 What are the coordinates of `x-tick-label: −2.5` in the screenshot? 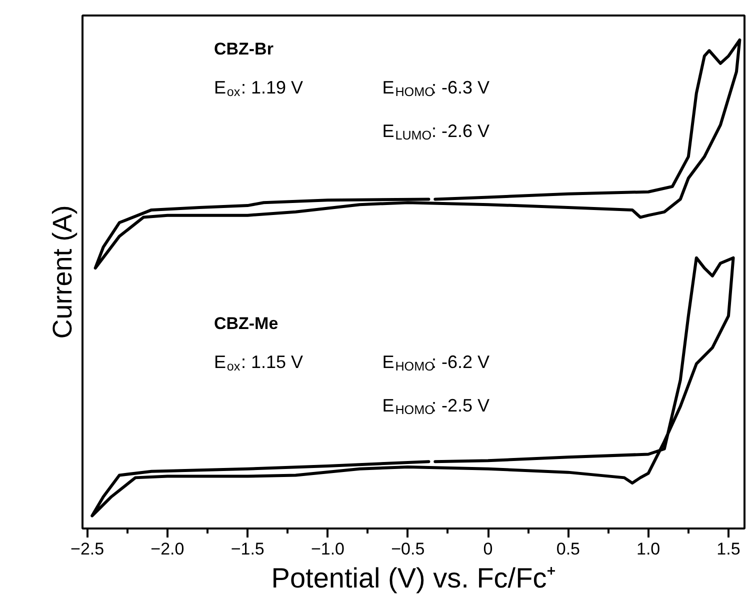 It's located at (87, 549).